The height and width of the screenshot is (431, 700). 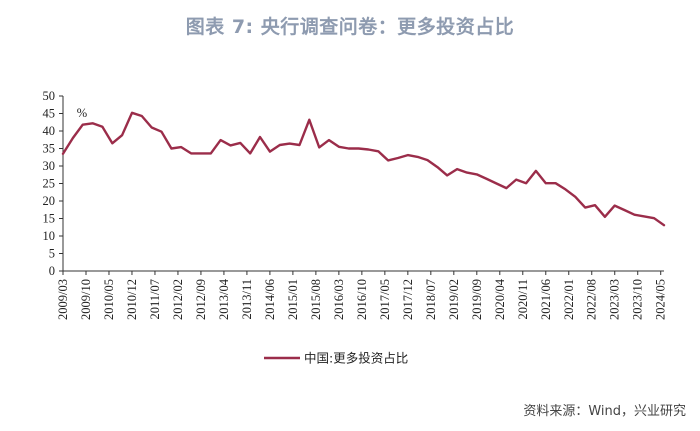 What do you see at coordinates (49, 96) in the screenshot?
I see `y-tick-label: 50` at bounding box center [49, 96].